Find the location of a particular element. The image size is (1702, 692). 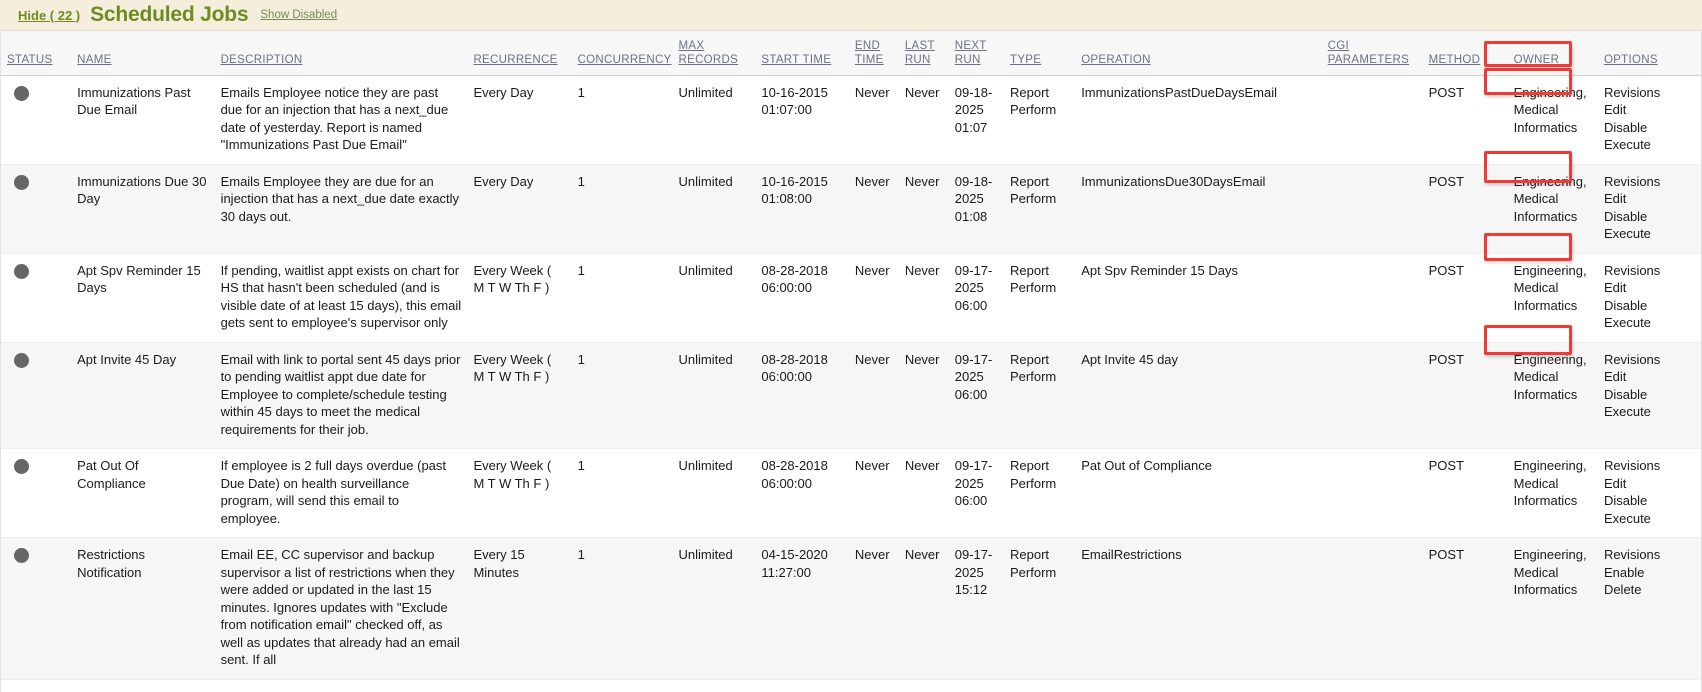

column-header-status: STATUS is located at coordinates (36, 53).